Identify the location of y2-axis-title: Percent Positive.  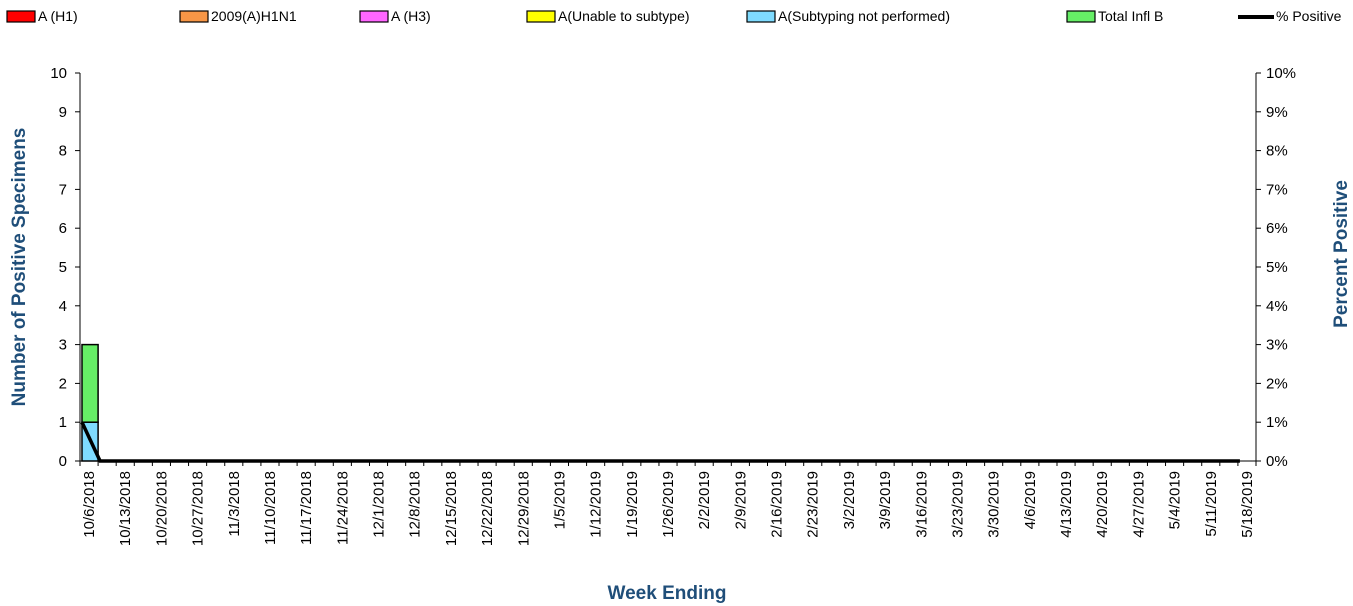
(1341, 254).